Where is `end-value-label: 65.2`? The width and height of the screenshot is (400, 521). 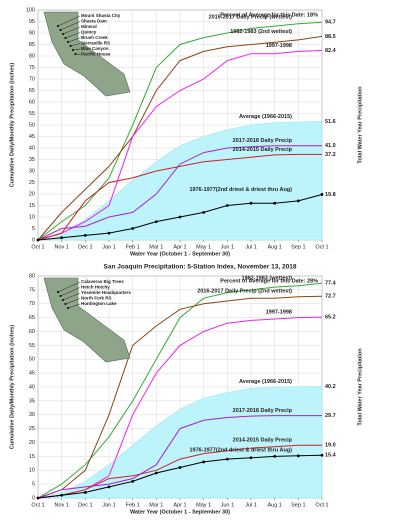
end-value-label: 65.2 is located at coordinates (330, 318).